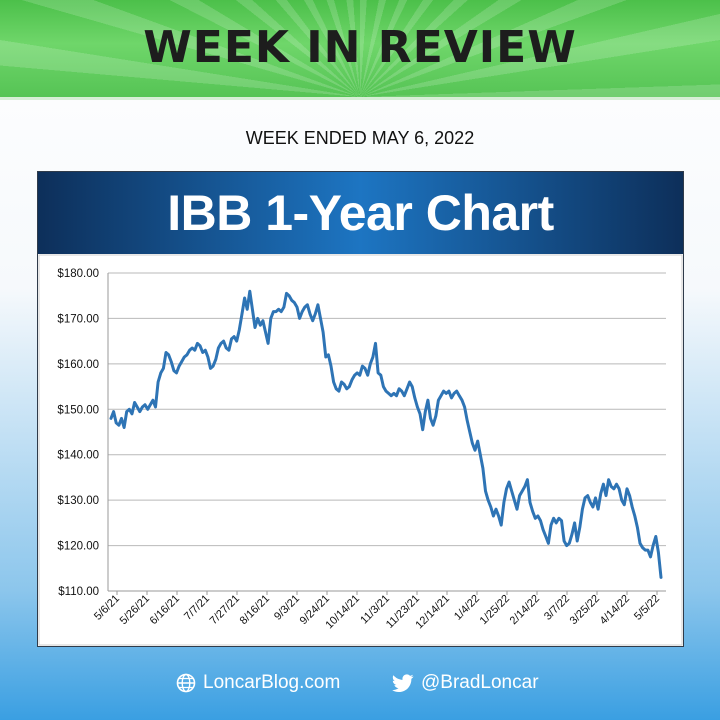 The width and height of the screenshot is (720, 720). What do you see at coordinates (78, 319) in the screenshot?
I see `y-tick-label: $170.00` at bounding box center [78, 319].